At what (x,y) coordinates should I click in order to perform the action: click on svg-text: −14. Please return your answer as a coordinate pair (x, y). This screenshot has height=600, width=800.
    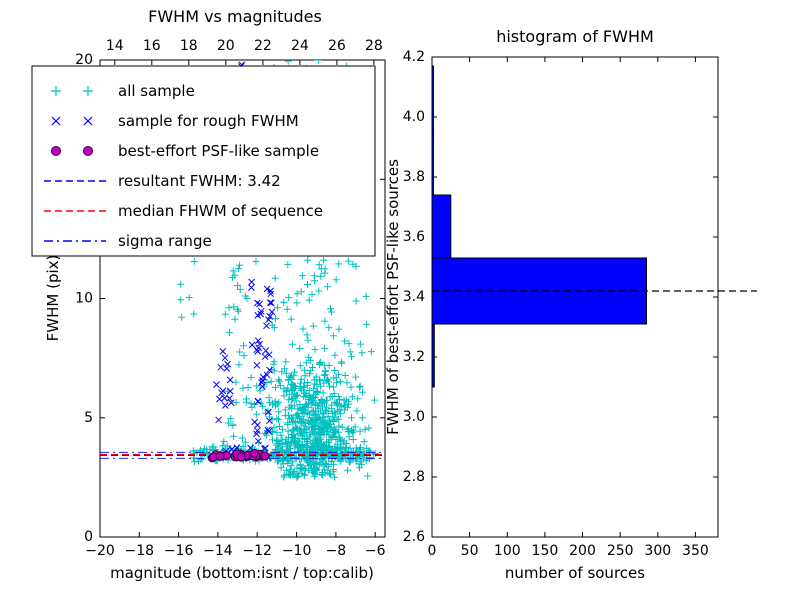
    Looking at the image, I should click on (218, 551).